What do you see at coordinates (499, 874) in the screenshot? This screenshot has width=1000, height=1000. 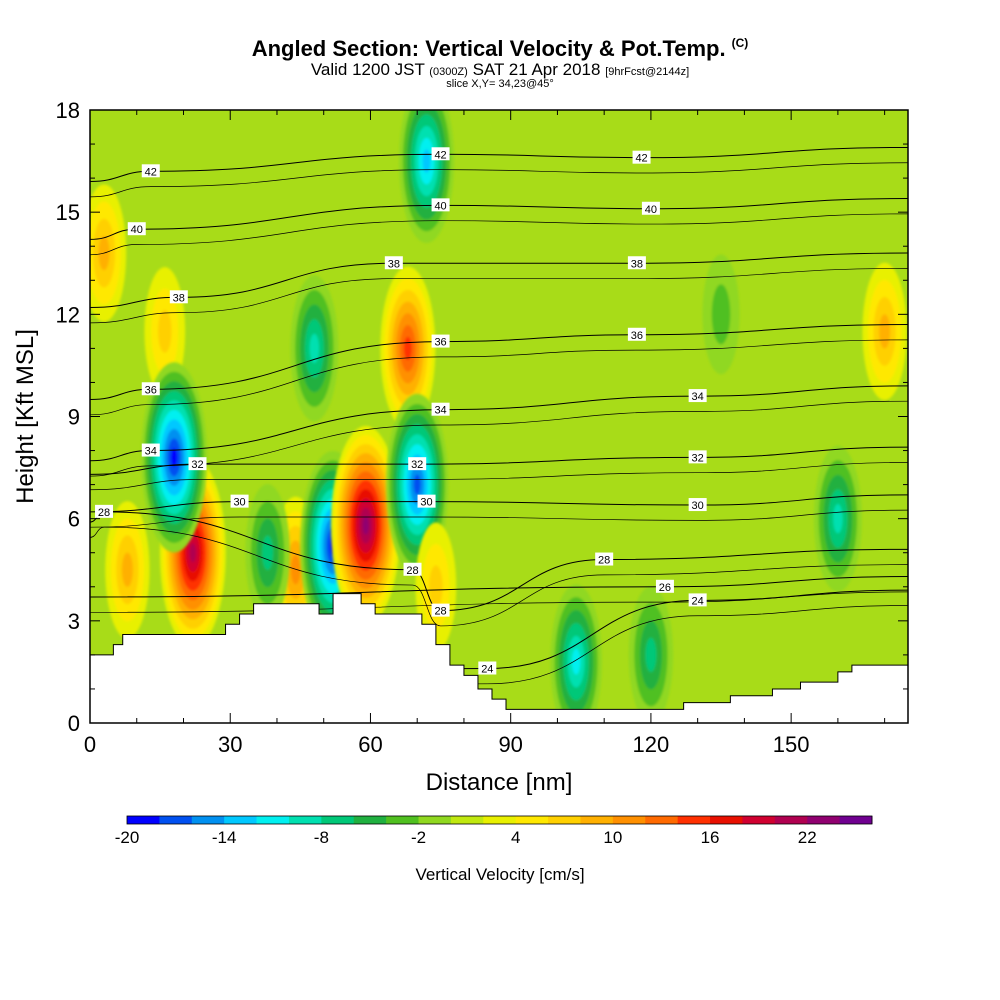 I see `colorbar-title: Vertical Velocity [cm/s]` at bounding box center [499, 874].